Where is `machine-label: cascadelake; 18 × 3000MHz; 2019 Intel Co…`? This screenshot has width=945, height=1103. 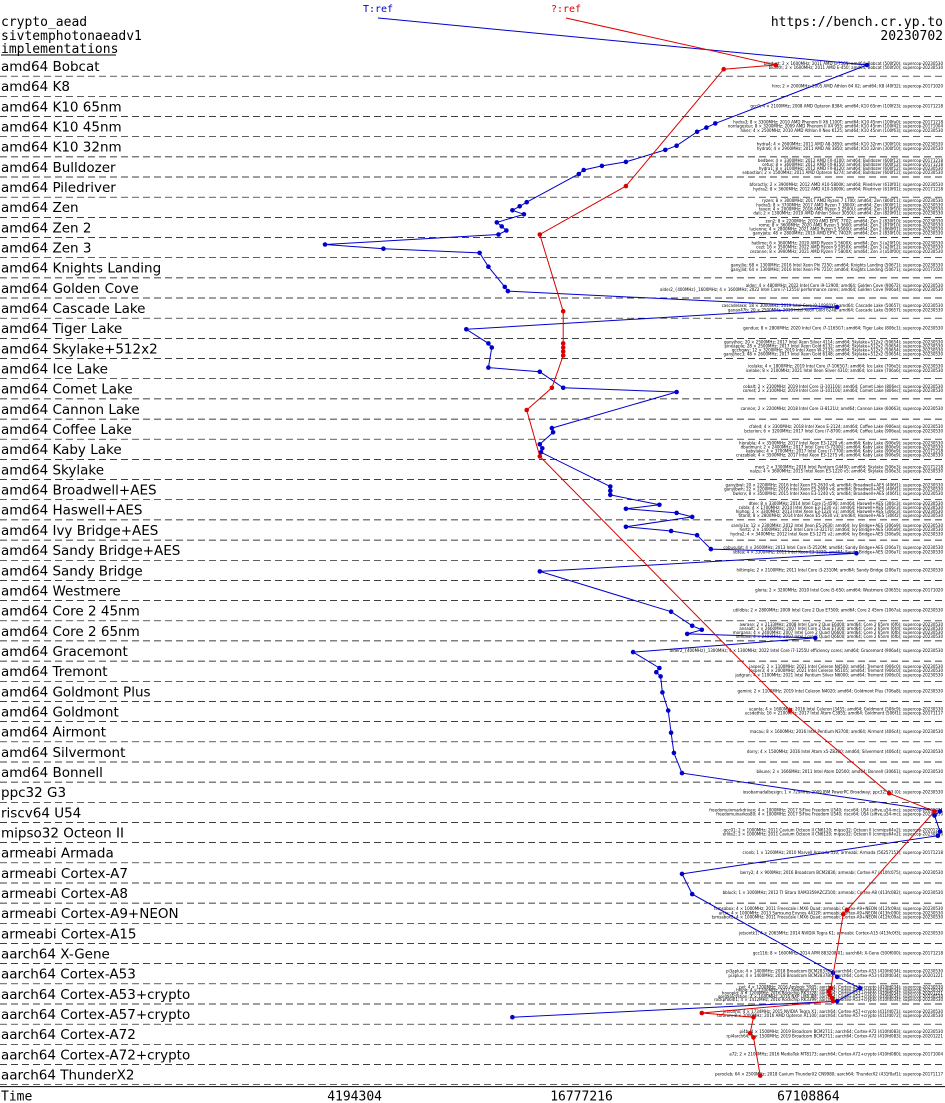
machine-label: cascadelake; 18 × 3000MHz; 2019 Intel Co… is located at coordinates (833, 305).